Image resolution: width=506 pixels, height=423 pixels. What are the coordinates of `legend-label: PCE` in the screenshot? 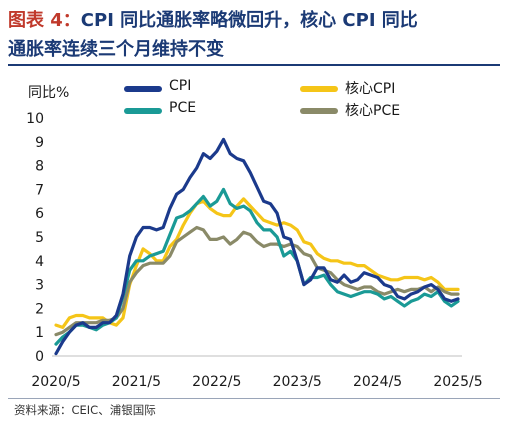 It's located at (183, 108).